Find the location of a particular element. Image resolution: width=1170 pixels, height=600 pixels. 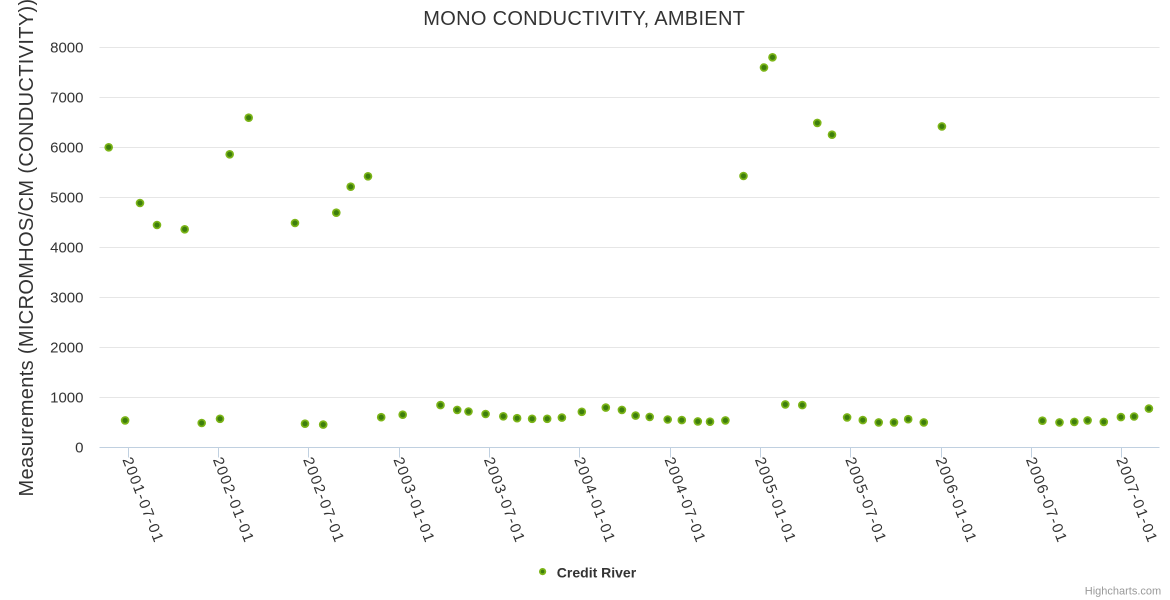

svg-text: 4000 is located at coordinates (66, 248).